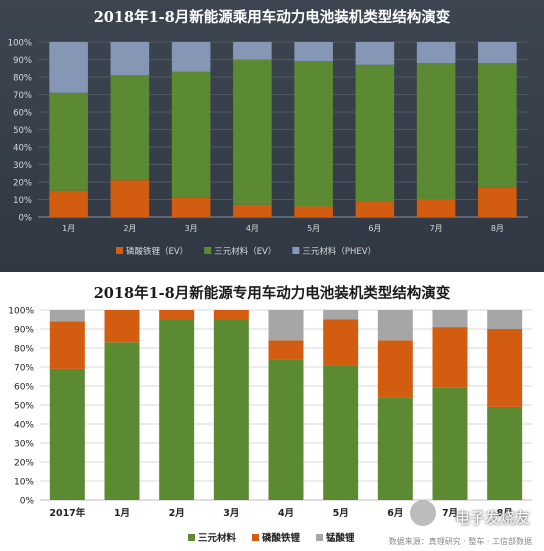 The image size is (544, 551). I want to click on legend-label: 三元材料（EV）, so click(245, 251).